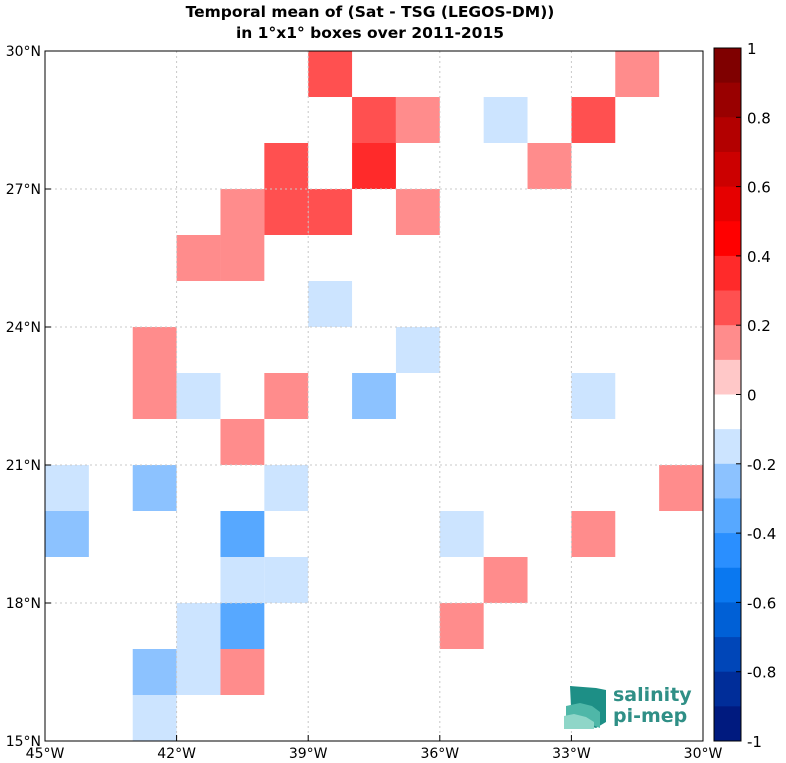 Image resolution: width=786 pixels, height=763 pixels. I want to click on colorbar-tick-label: 0, so click(752, 396).